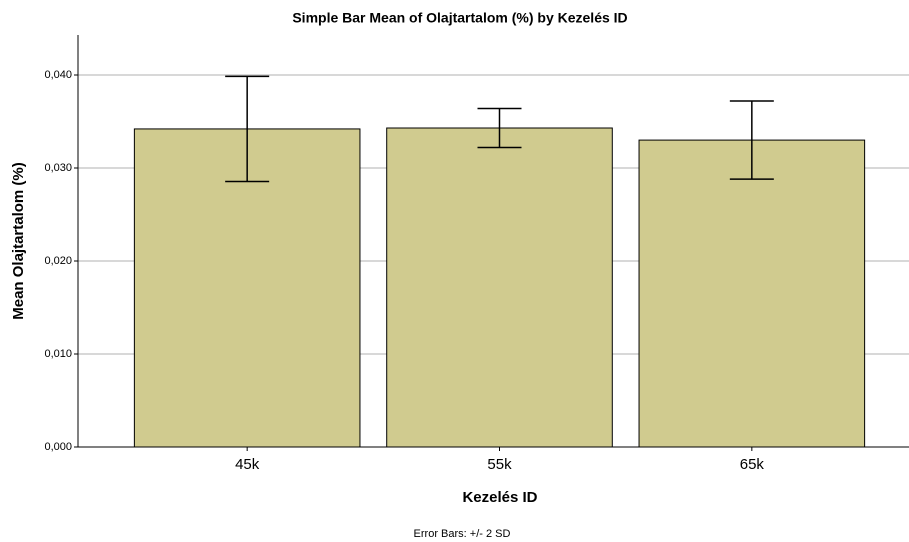 The height and width of the screenshot is (542, 909). What do you see at coordinates (462, 534) in the screenshot?
I see `footnote: Error Bars: +/- 2 SD` at bounding box center [462, 534].